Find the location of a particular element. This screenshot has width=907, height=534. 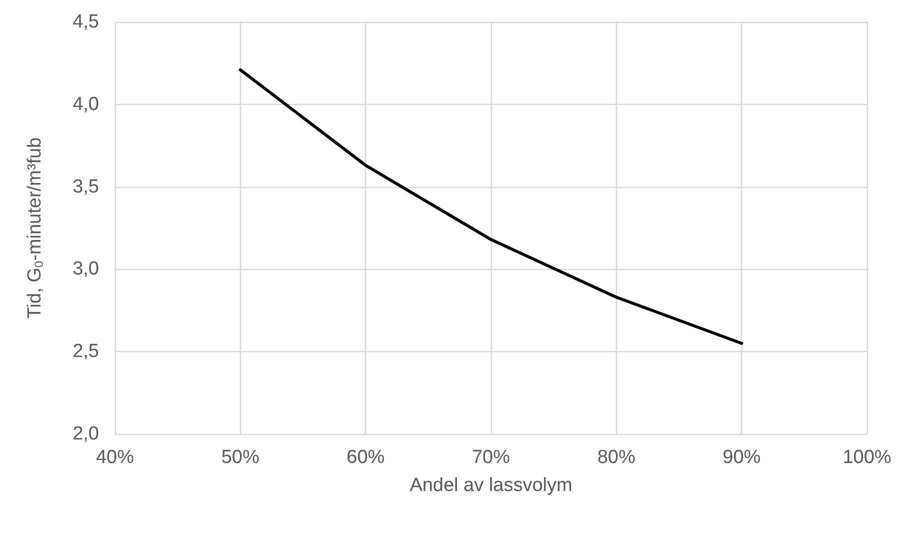

y-tick-label: 4,5 is located at coordinates (85, 22).